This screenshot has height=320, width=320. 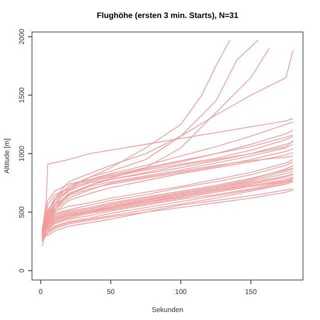 I want to click on chart-title: Flughöhe (ersten 3 min. Starts), N=31, so click(x=167, y=15).